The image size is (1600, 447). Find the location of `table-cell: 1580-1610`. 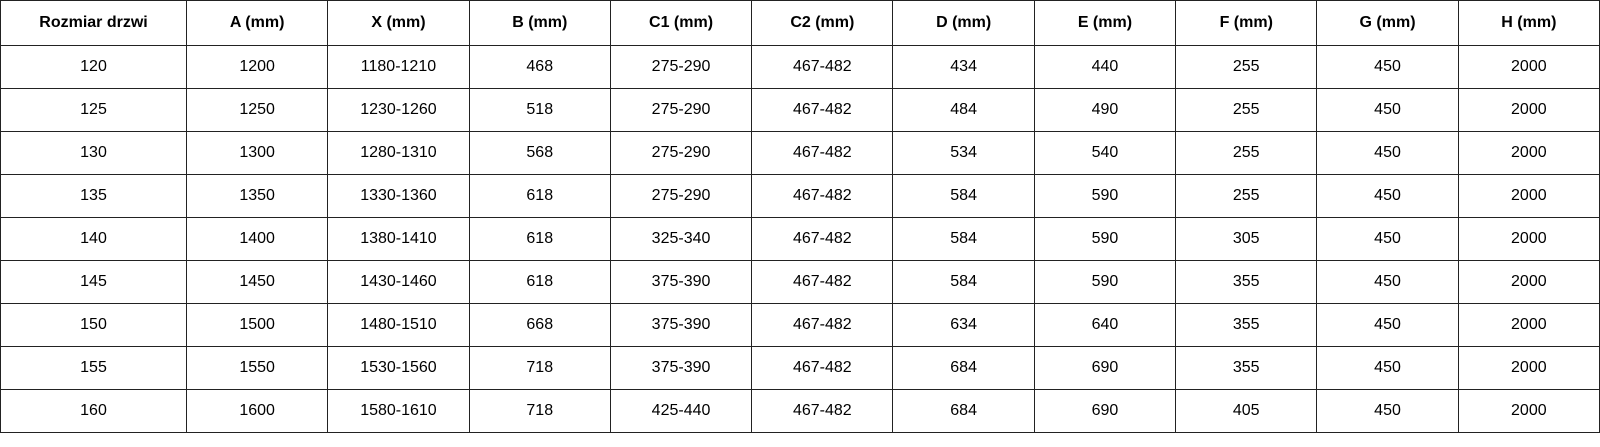

table-cell: 1580-1610 is located at coordinates (398, 411).